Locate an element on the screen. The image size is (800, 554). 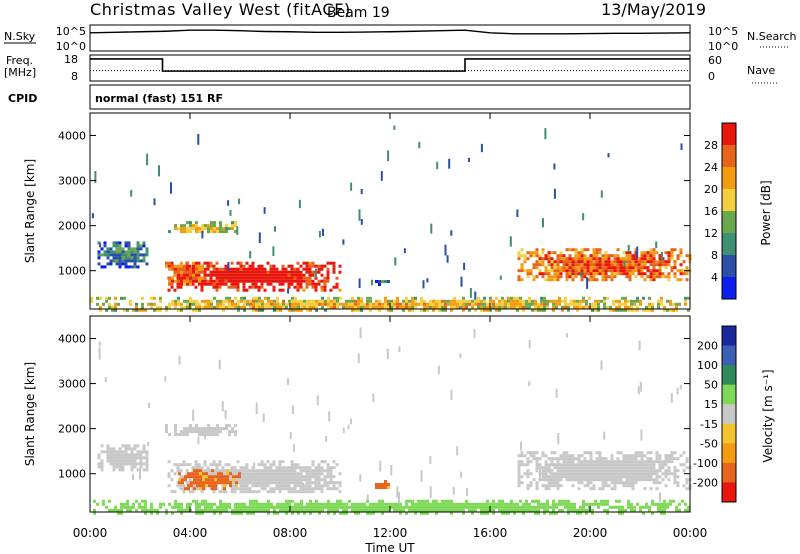
power-scatter-mark is located at coordinates (100, 245).